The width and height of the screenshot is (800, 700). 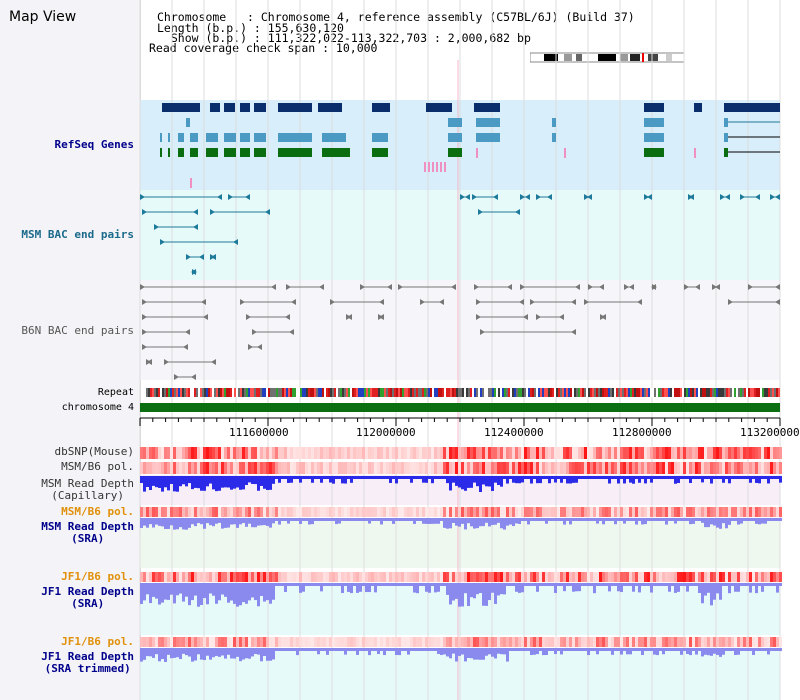 I want to click on label-jf1-pol: JF1/B6 pol., so click(x=97, y=576).